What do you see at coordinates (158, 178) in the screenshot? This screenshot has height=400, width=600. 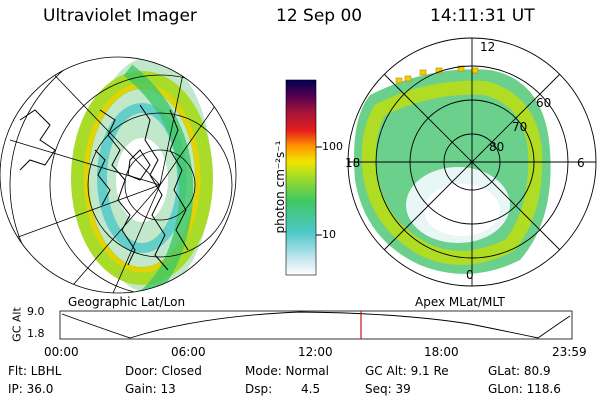 I see `aurora-dayside-arc` at bounding box center [158, 178].